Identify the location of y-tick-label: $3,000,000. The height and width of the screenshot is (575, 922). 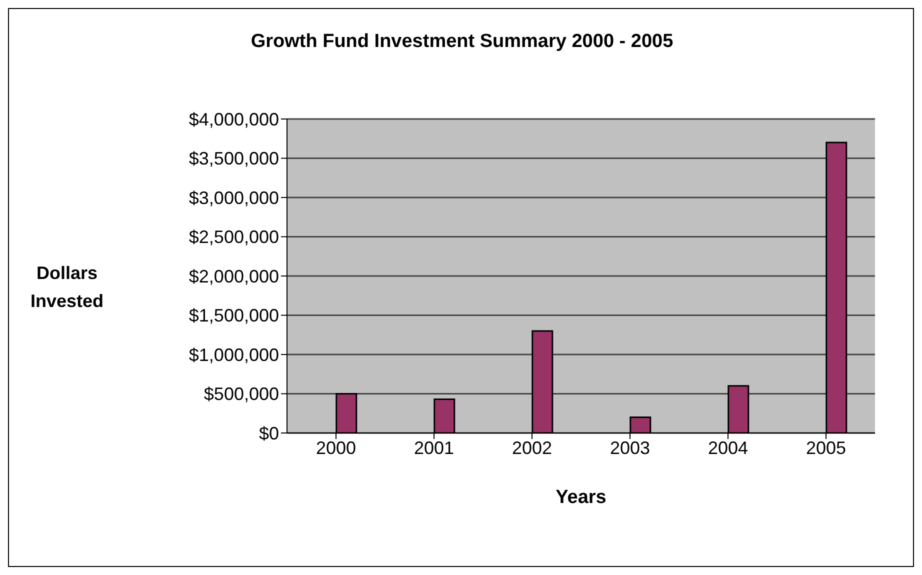
(233, 198).